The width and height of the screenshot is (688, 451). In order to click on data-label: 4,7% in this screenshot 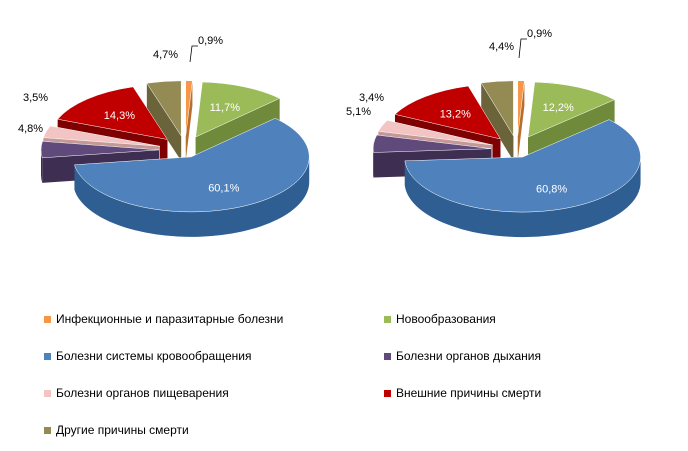, I will do `click(165, 55)`.